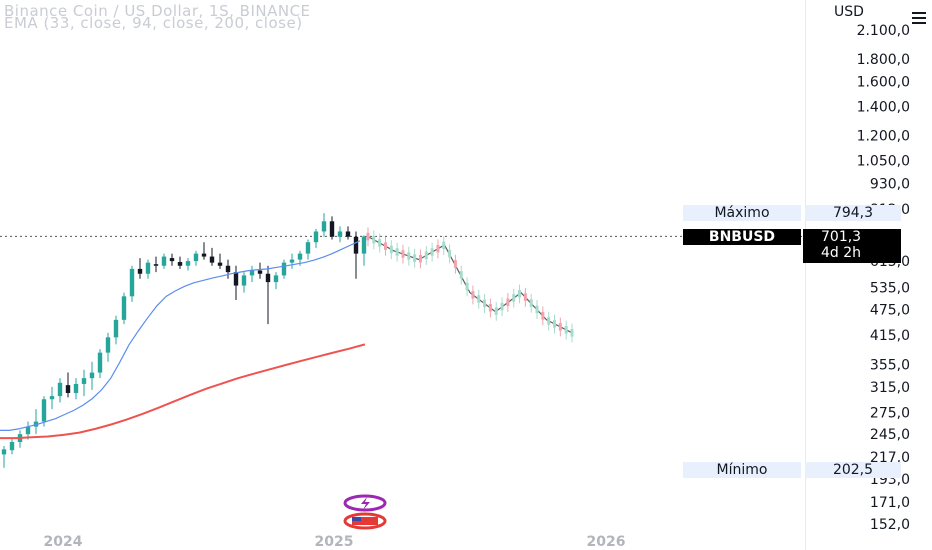 This screenshot has height=550, width=932. What do you see at coordinates (883, 60) in the screenshot?
I see `price-tick-label: 1.800,0` at bounding box center [883, 60].